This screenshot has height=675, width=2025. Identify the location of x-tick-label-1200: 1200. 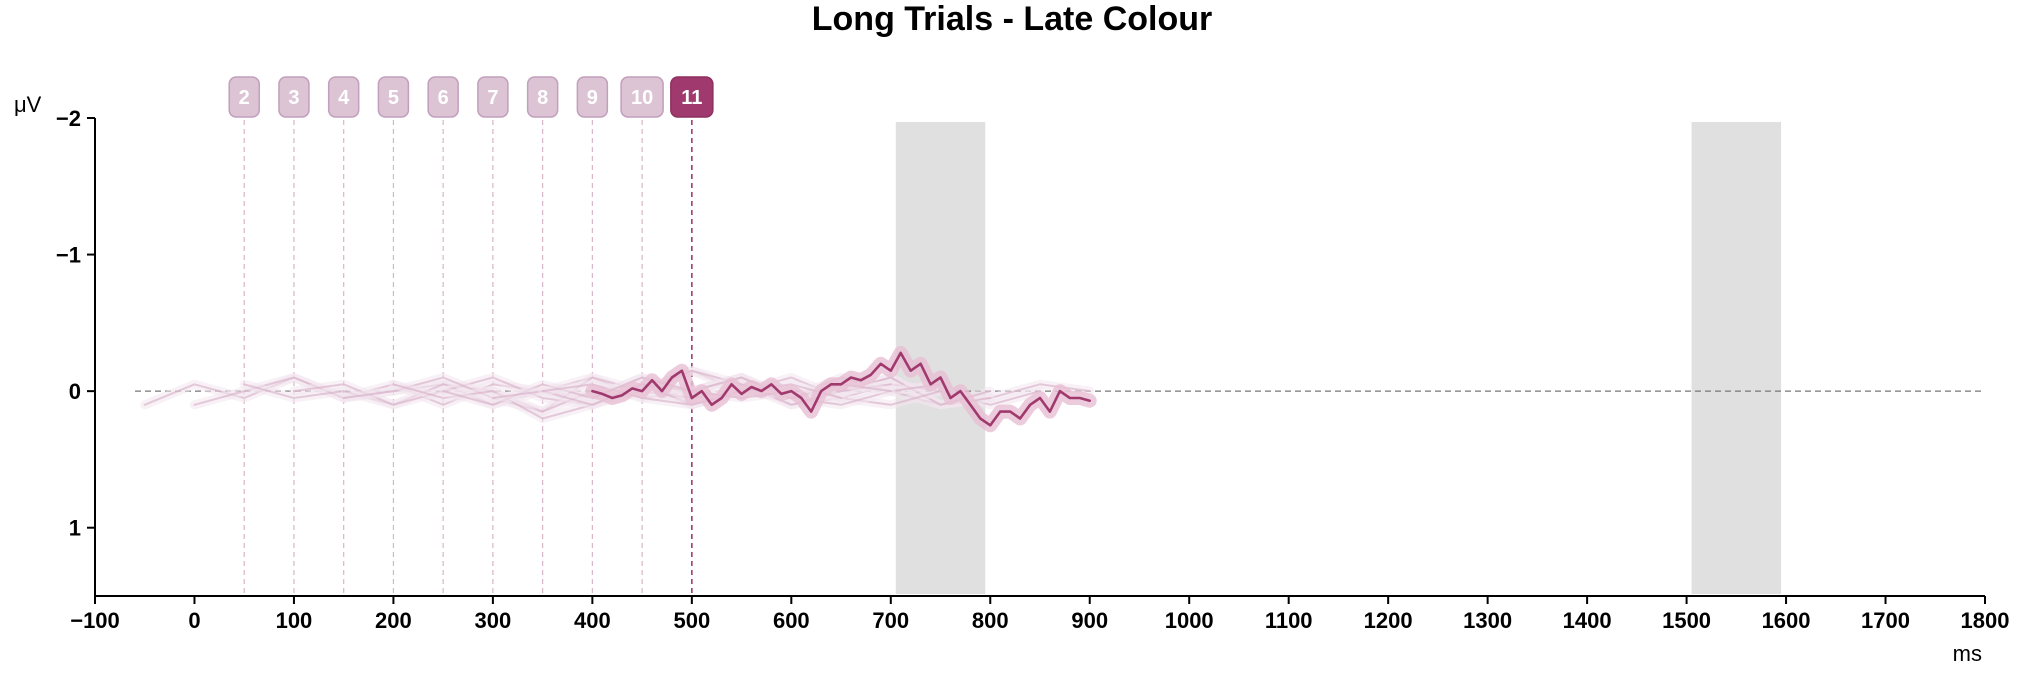
(1388, 620).